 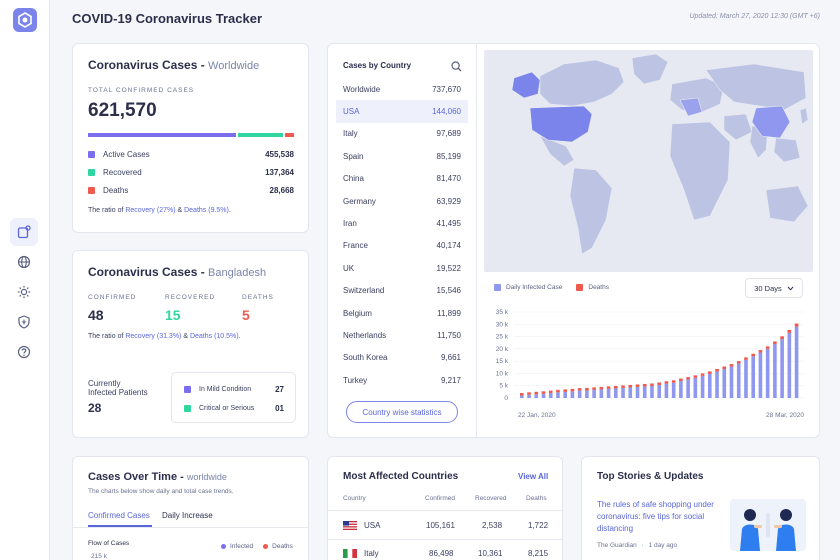 I want to click on bd-infected-label-line1: Currently, so click(x=104, y=383).